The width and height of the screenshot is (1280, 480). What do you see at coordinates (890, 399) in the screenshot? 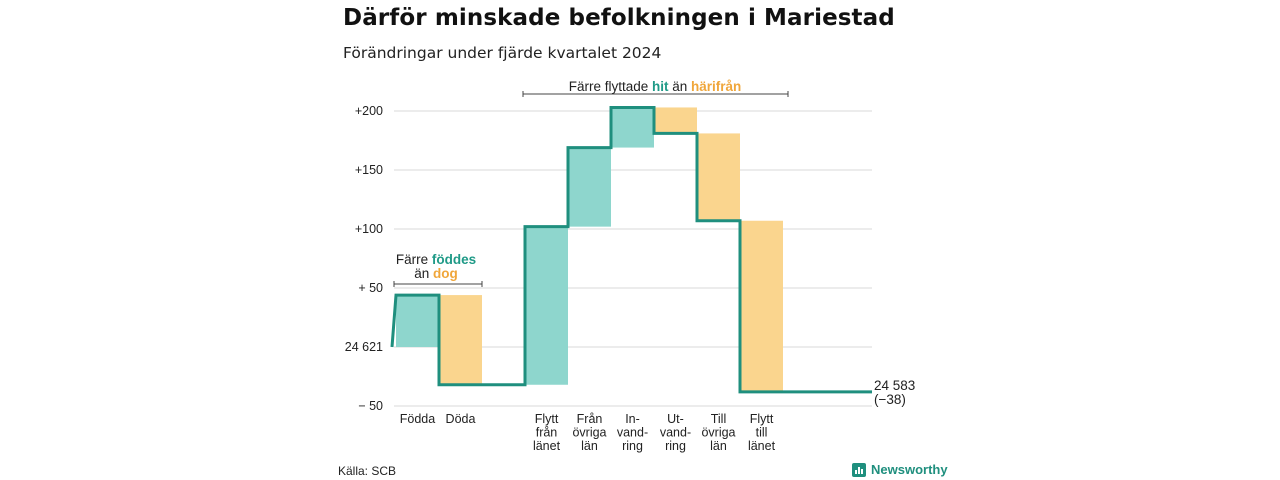
I see `end-value-text: (−38)` at bounding box center [890, 399].